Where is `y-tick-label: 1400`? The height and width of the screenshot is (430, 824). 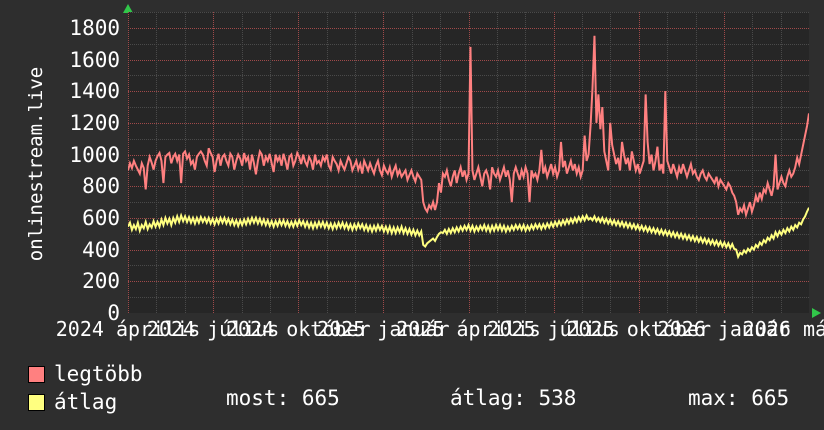
y-tick-label: 1400 is located at coordinates (94, 91).